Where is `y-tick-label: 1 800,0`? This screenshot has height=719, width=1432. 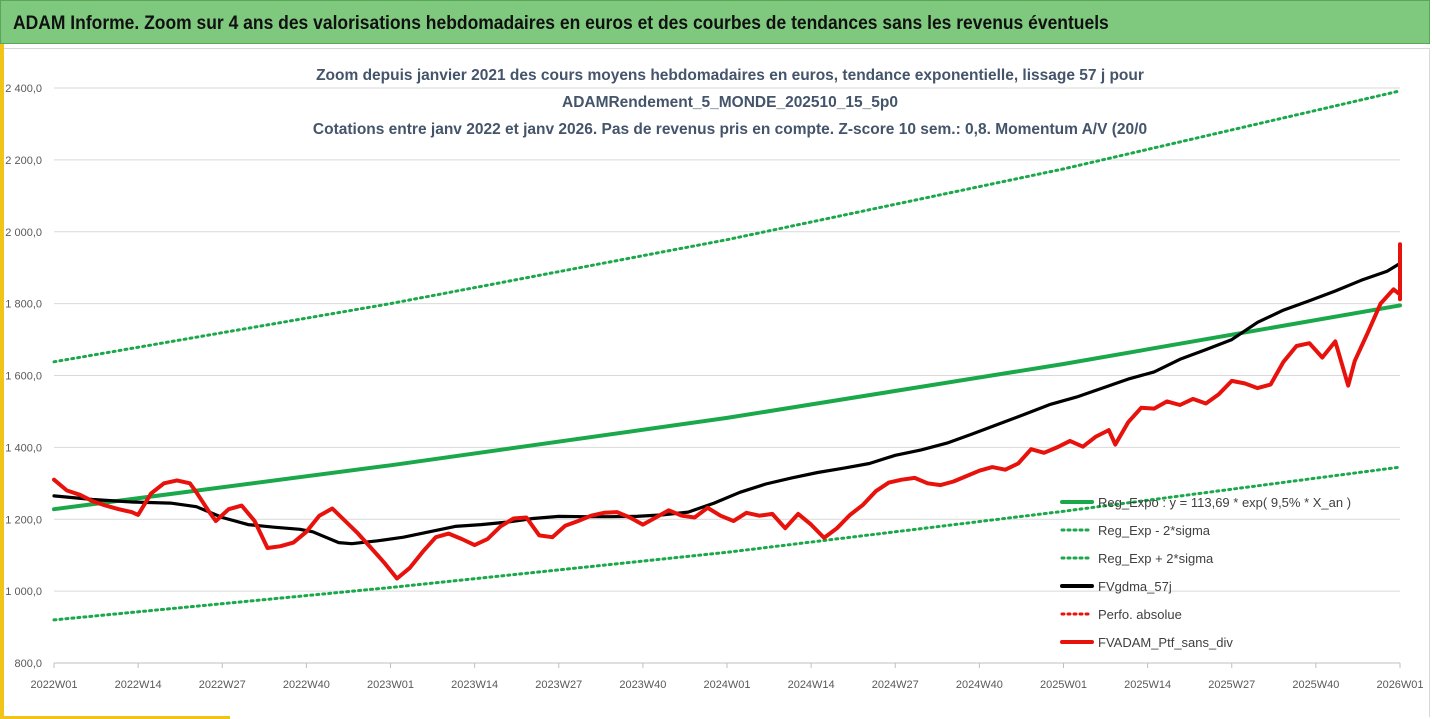
y-tick-label: 1 800,0 is located at coordinates (23, 305).